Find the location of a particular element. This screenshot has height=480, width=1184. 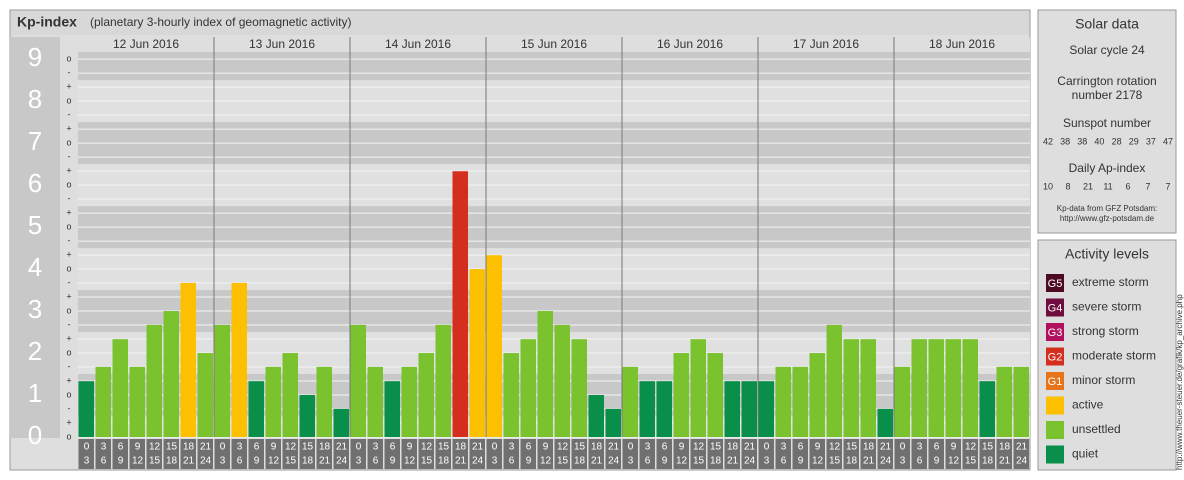

date-label: 18 Jun 2016 is located at coordinates (962, 44).